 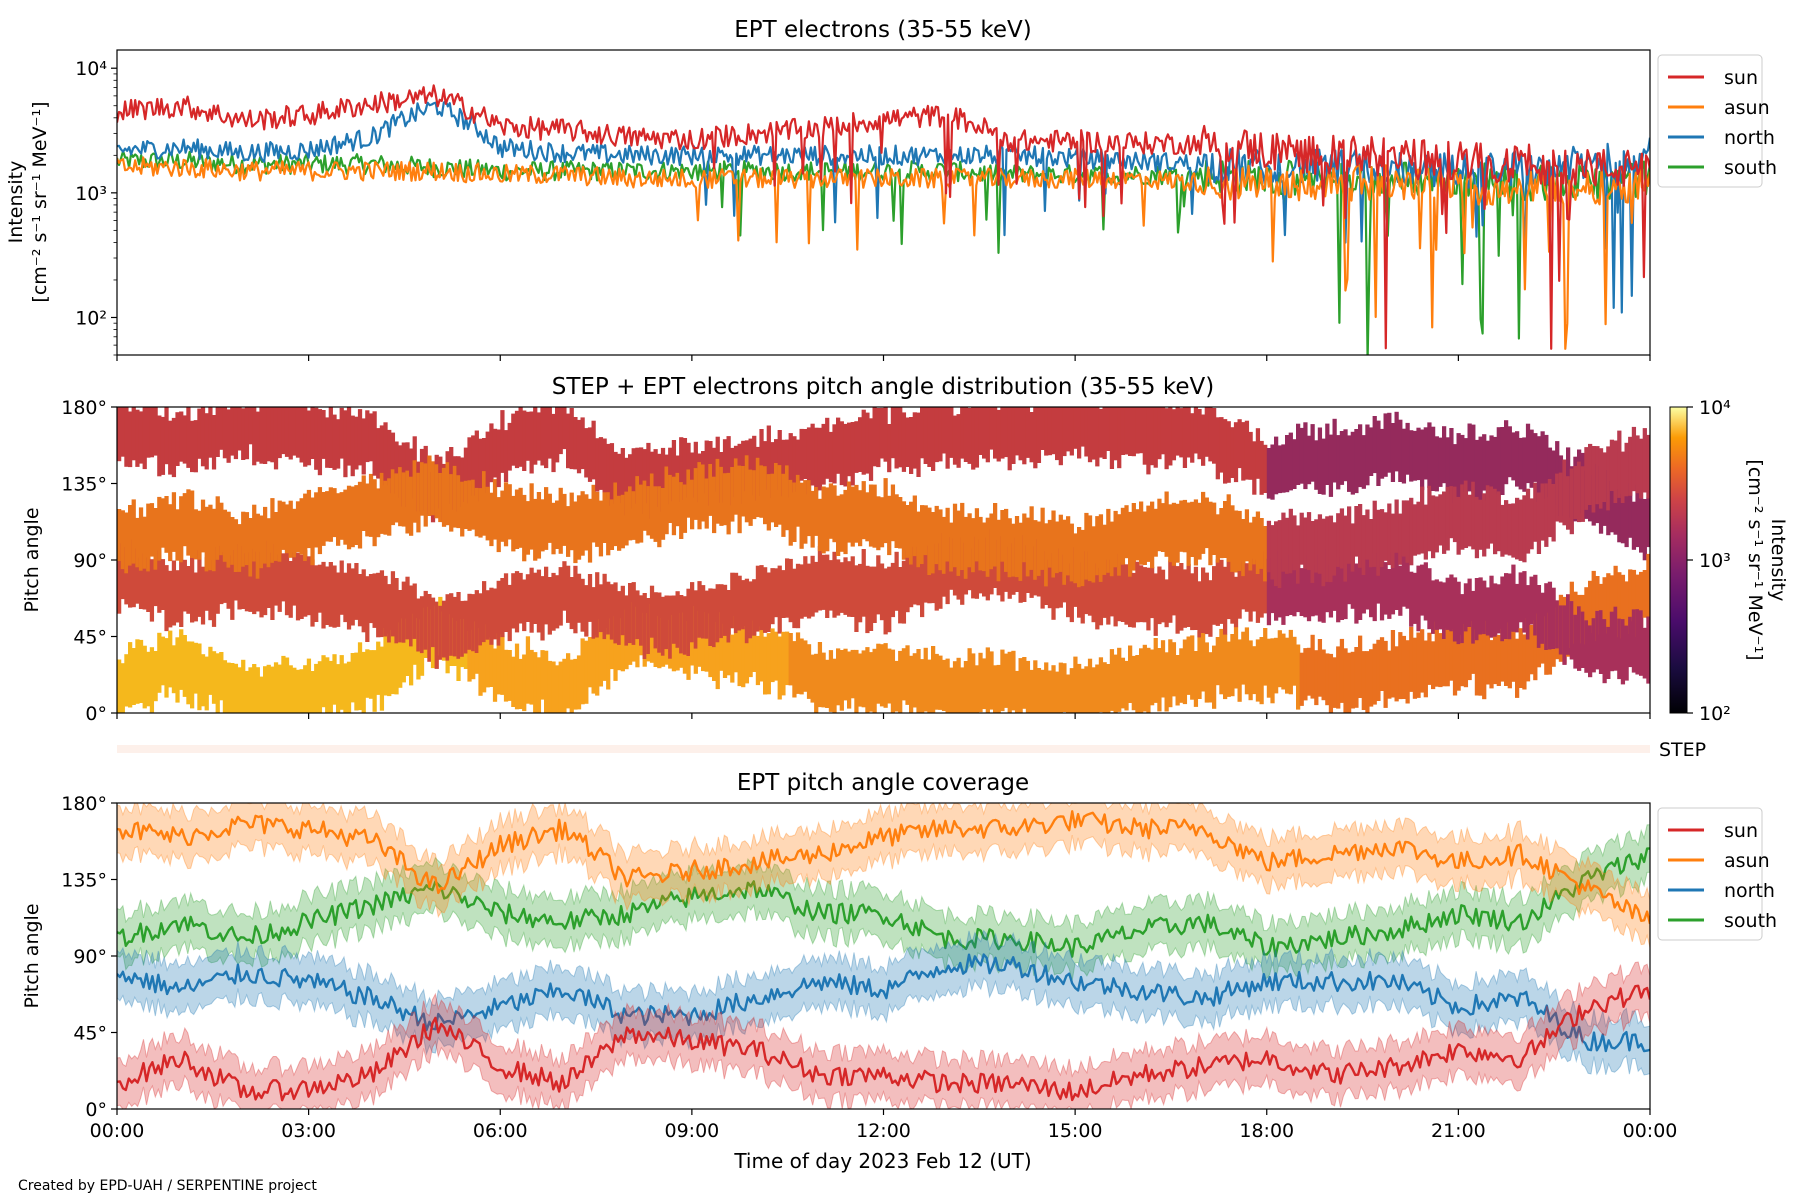 I want to click on legend-label-sun: sun, so click(x=1741, y=831).